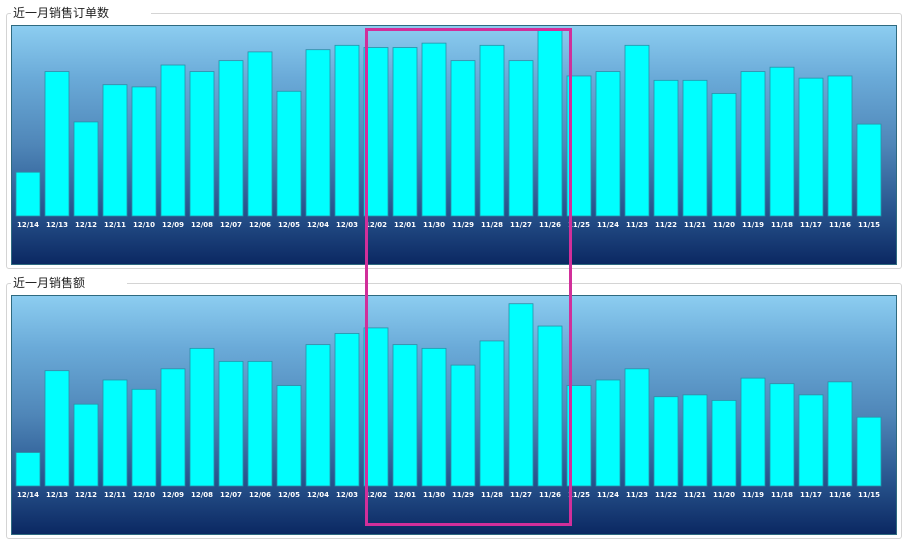  What do you see at coordinates (782, 225) in the screenshot?
I see `x-tick-label: 11/18` at bounding box center [782, 225].